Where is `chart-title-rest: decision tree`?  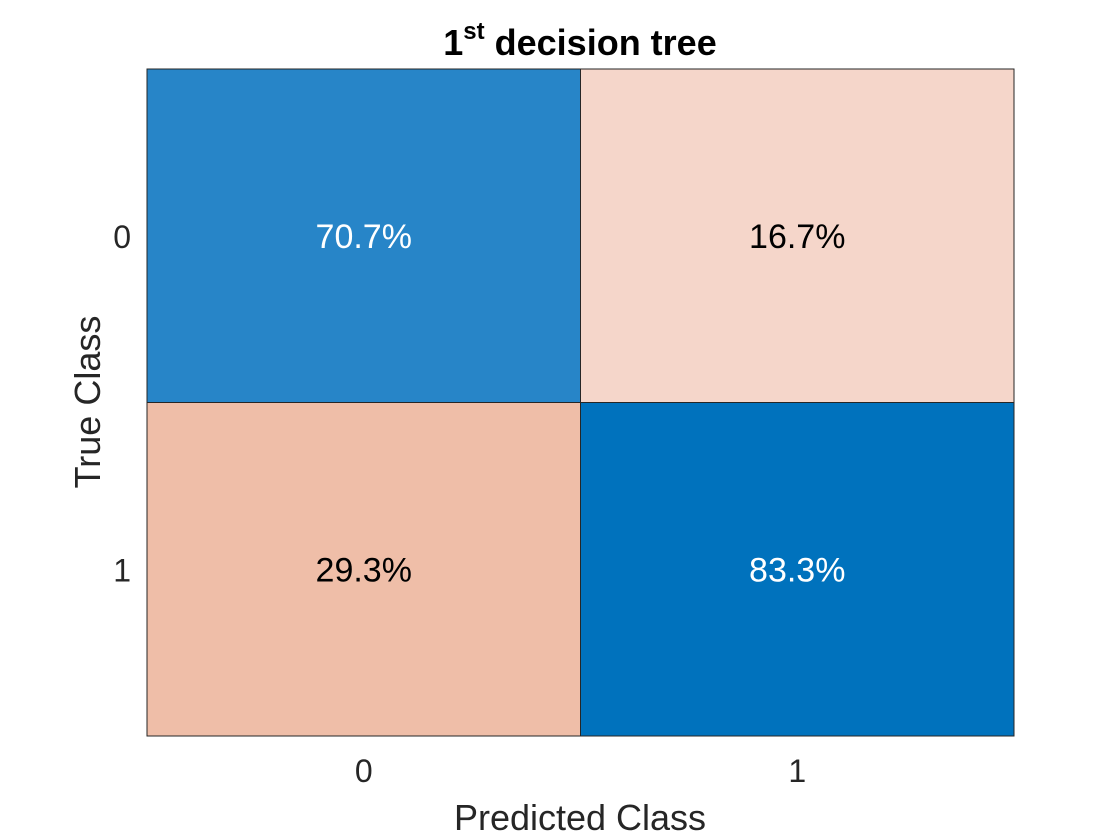 chart-title-rest: decision tree is located at coordinates (601, 42).